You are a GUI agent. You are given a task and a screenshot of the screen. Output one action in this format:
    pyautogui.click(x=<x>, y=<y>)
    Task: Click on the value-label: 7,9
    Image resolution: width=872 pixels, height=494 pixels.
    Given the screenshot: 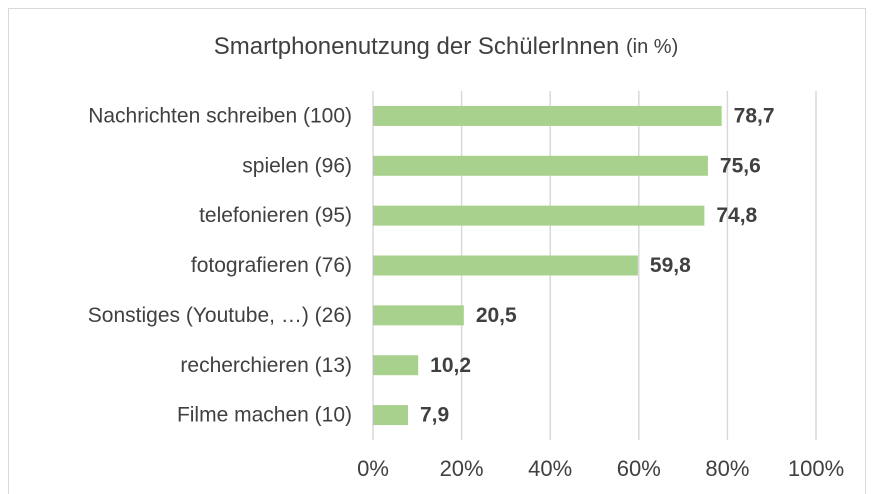 What is the action you would take?
    pyautogui.click(x=434, y=415)
    